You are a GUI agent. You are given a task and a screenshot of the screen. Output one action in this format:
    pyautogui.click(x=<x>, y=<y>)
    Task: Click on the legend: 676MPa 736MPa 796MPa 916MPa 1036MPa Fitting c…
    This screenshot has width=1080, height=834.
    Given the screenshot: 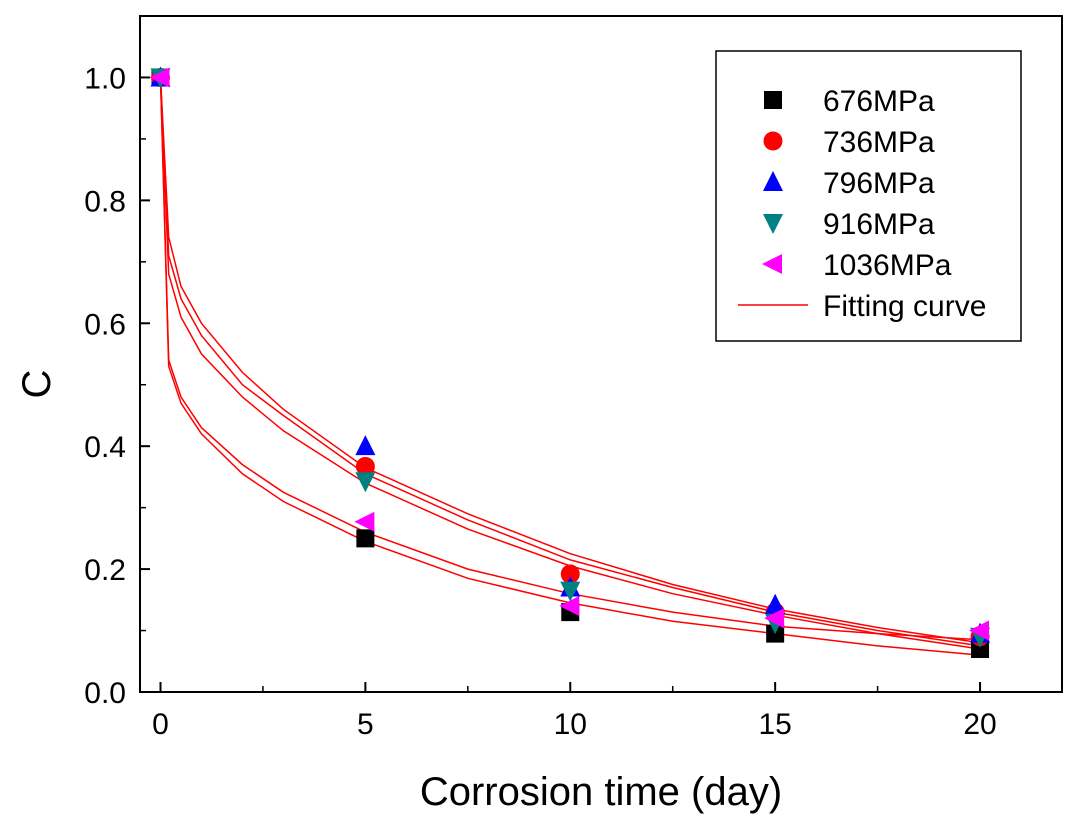 What is the action you would take?
    pyautogui.click(x=868, y=196)
    